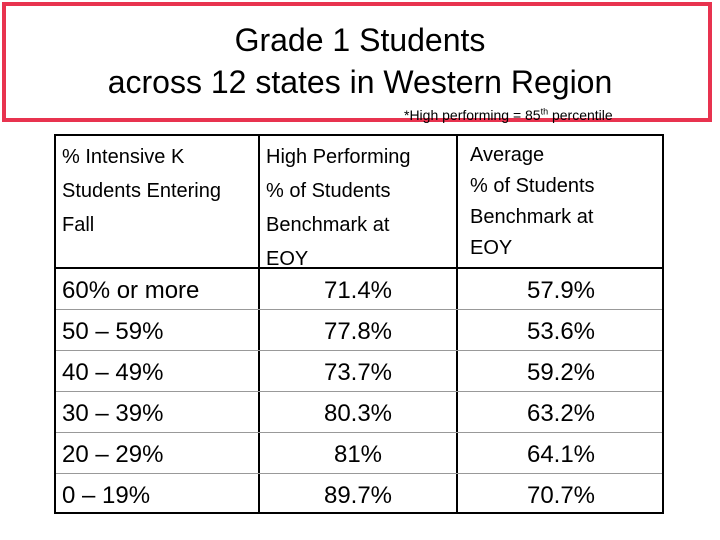 This screenshot has height=540, width=720. Describe the element at coordinates (358, 413) in the screenshot. I see `row-high-value: 80.3%` at that location.